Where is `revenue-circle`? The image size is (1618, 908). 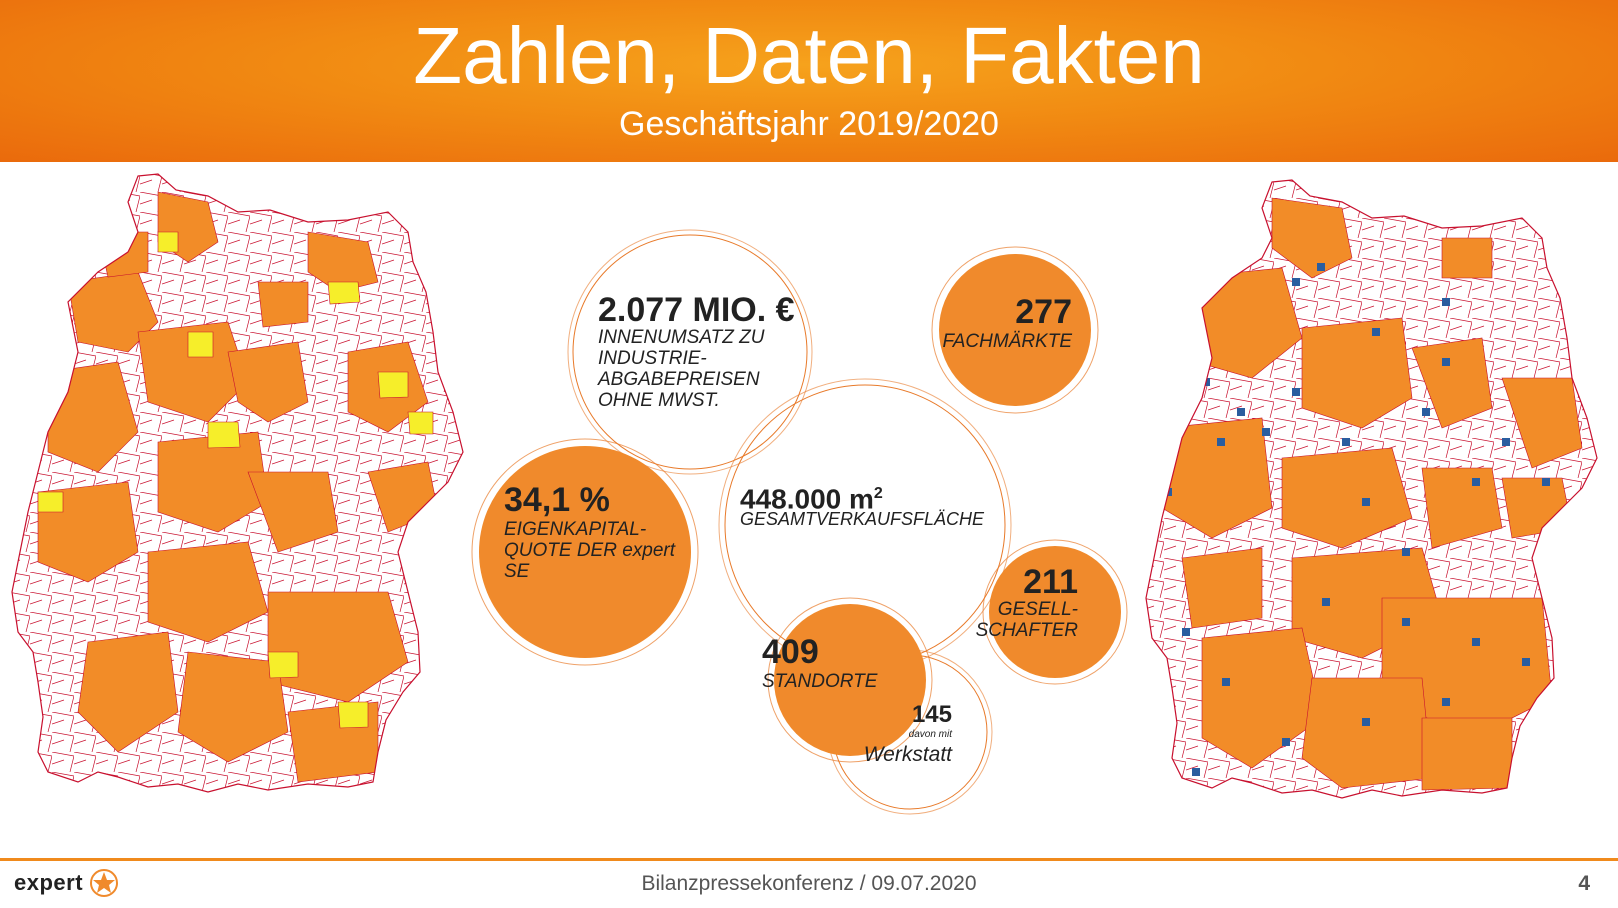 revenue-circle is located at coordinates (690, 352).